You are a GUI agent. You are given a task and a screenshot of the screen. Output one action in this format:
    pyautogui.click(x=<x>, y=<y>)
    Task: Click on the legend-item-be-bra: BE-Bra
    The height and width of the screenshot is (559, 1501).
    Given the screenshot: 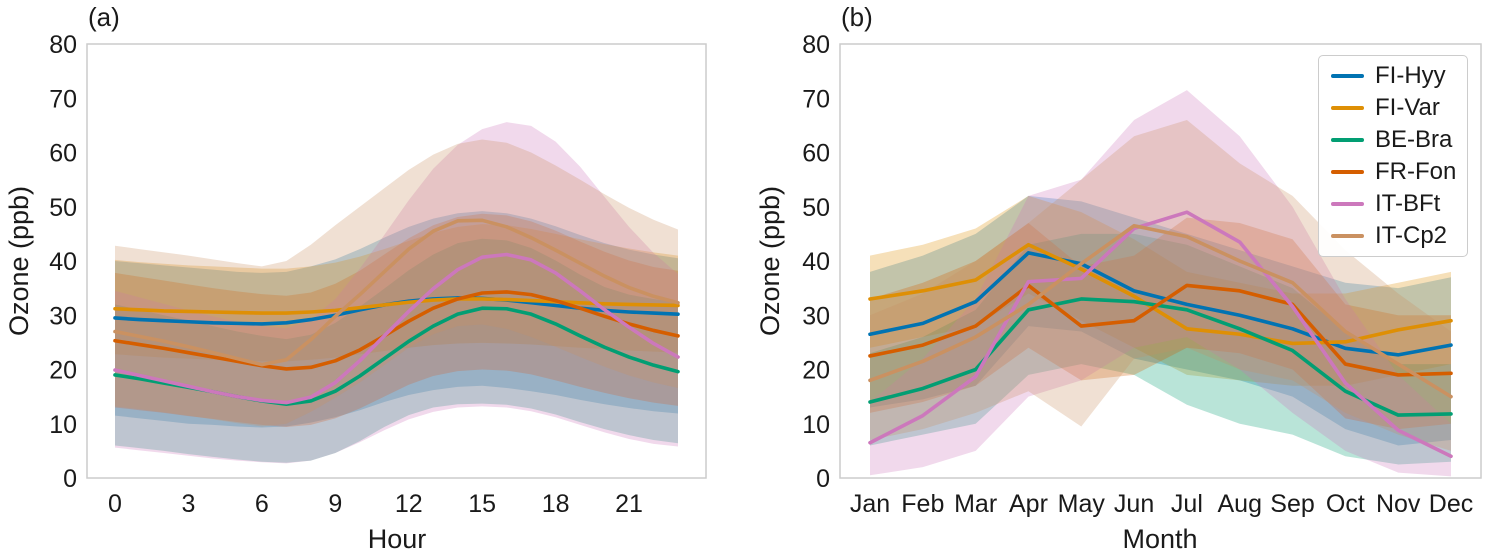 What is the action you would take?
    pyautogui.click(x=1399, y=140)
    